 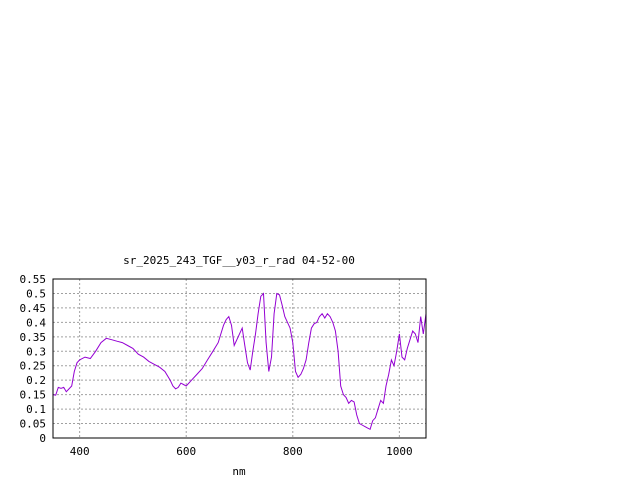 What do you see at coordinates (33, 337) in the screenshot?
I see `y-tick-label: 0.35` at bounding box center [33, 337].